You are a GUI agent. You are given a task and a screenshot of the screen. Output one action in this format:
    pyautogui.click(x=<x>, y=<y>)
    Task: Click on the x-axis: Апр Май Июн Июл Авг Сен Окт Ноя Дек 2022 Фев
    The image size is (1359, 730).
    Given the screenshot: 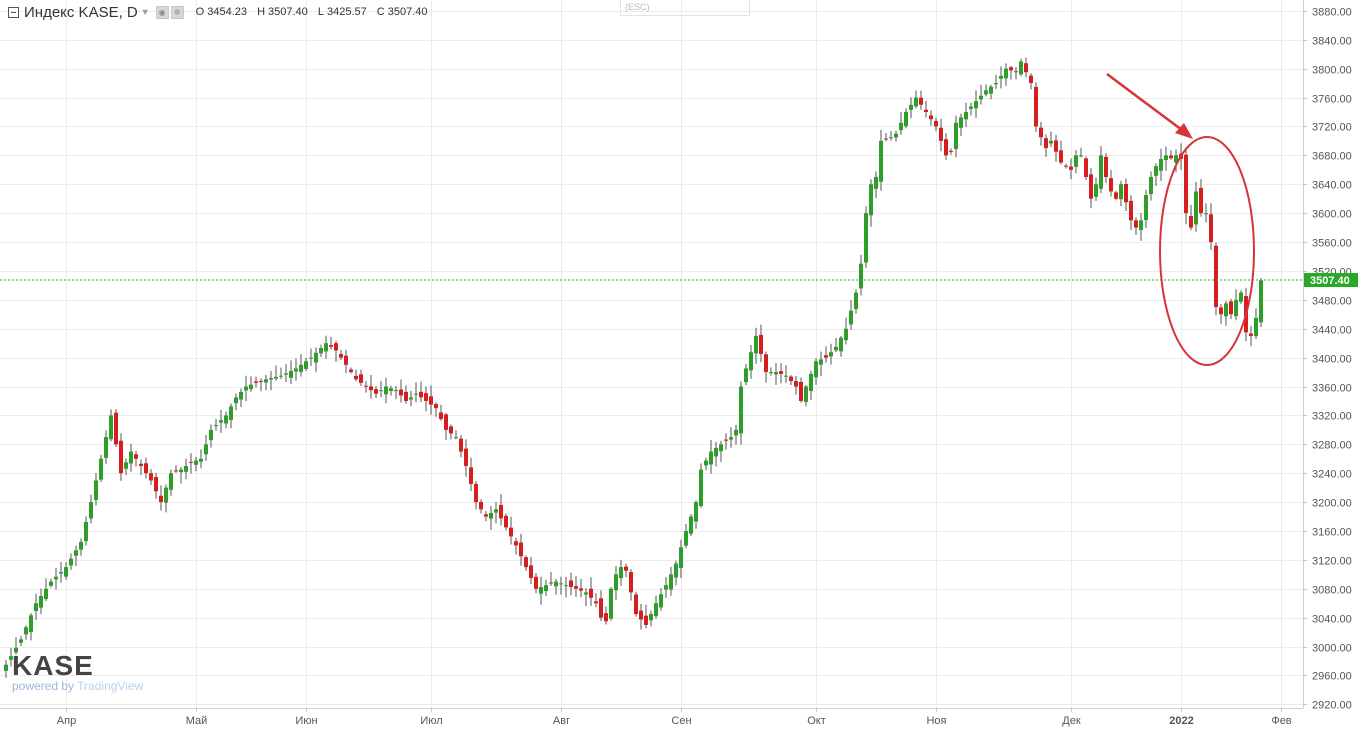 What is the action you would take?
    pyautogui.click(x=674, y=717)
    